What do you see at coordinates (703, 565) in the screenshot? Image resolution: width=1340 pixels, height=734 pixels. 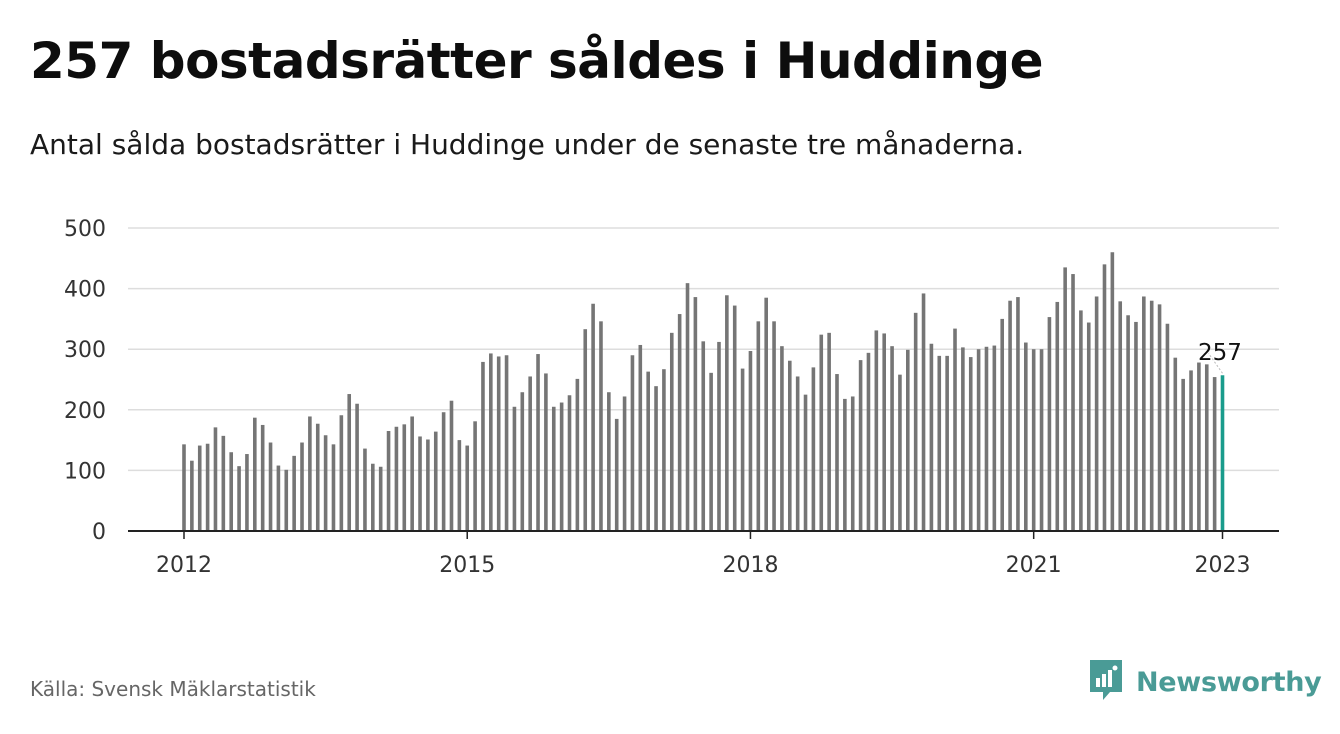 I see `x-axis-tick-labels: 2012 2015 2018 2021 2023` at bounding box center [703, 565].